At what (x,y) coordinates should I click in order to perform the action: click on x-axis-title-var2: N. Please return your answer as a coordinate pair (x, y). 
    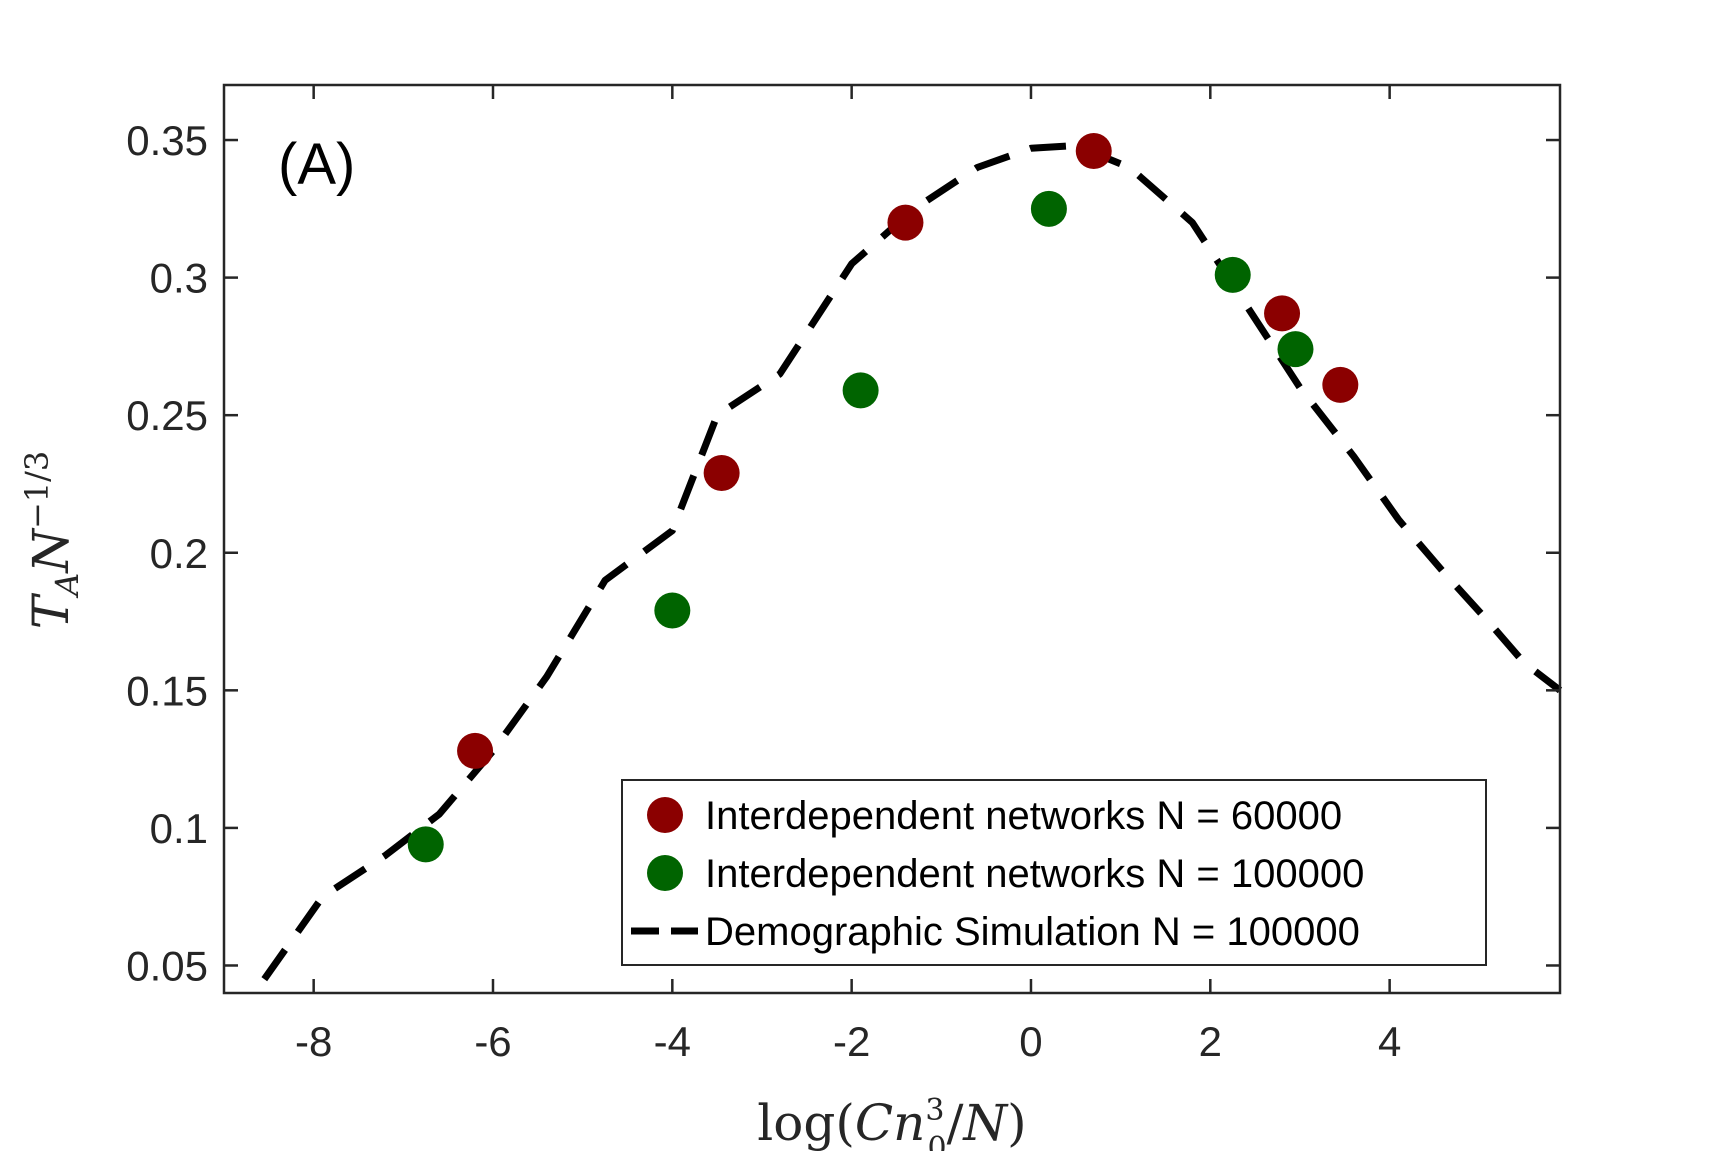
    Looking at the image, I should click on (985, 1122).